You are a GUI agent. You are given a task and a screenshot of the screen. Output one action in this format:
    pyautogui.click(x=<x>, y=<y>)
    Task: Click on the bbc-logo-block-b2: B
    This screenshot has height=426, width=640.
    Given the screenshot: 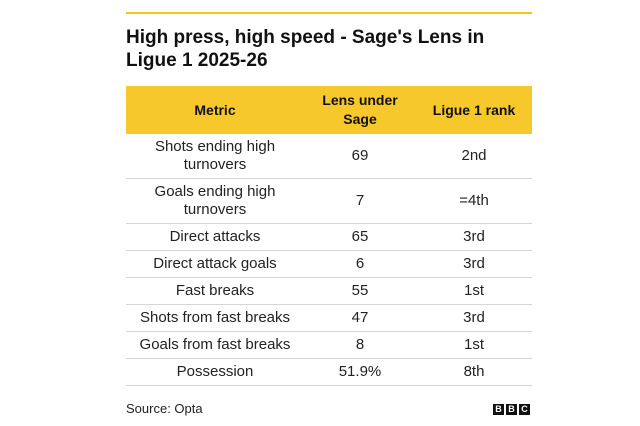 What is the action you would take?
    pyautogui.click(x=511, y=409)
    